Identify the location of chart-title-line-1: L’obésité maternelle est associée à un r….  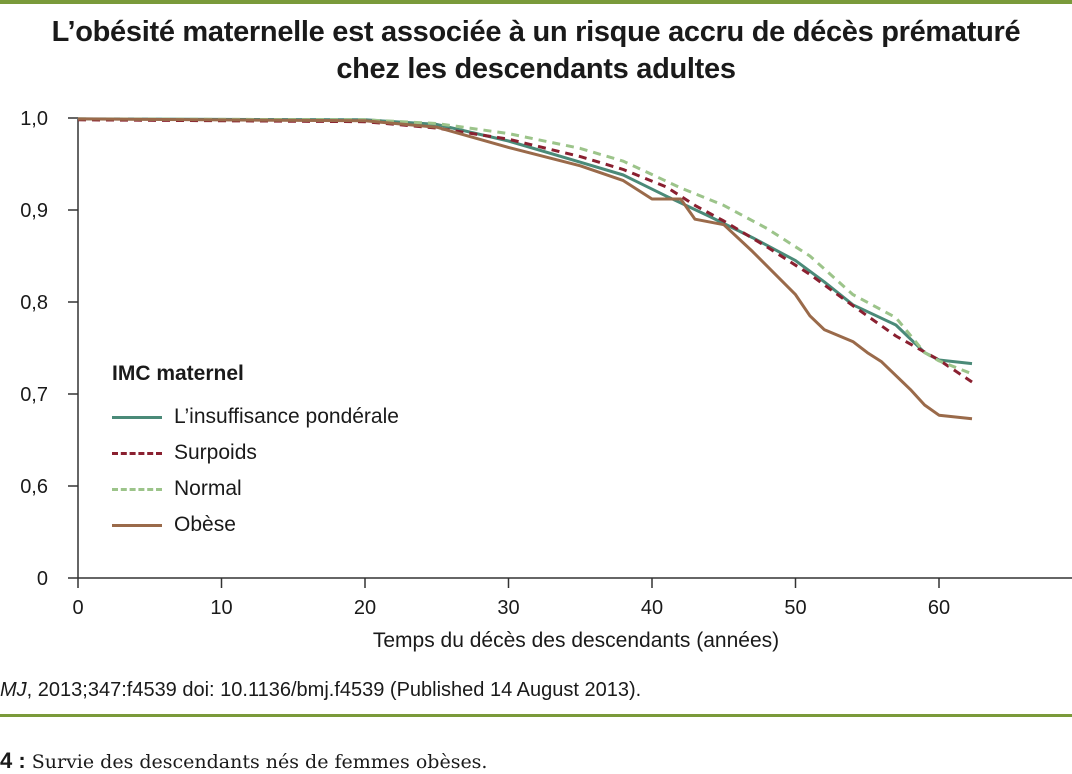
(536, 32).